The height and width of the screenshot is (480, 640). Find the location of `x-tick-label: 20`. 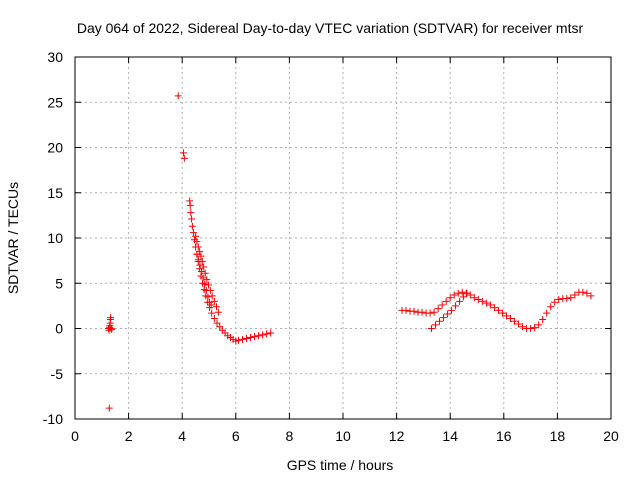

x-tick-label: 20 is located at coordinates (611, 436).